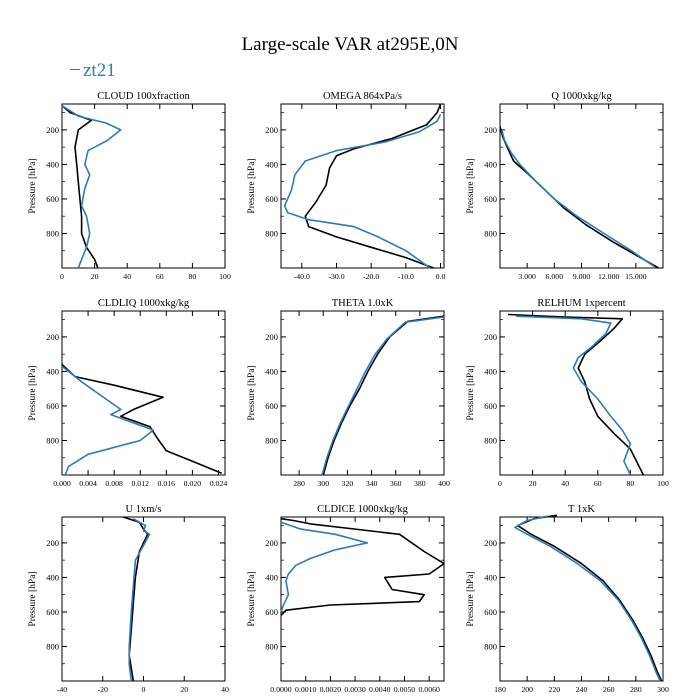  I want to click on panel-5-series-black, so click(383, 395).